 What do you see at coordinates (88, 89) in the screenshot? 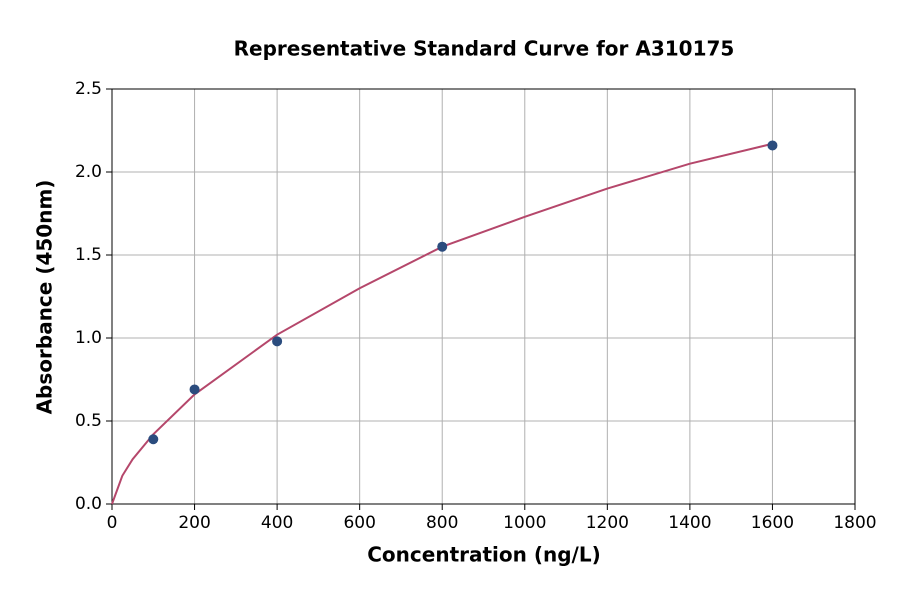
I see `y-tick-label: 2.5` at bounding box center [88, 89].